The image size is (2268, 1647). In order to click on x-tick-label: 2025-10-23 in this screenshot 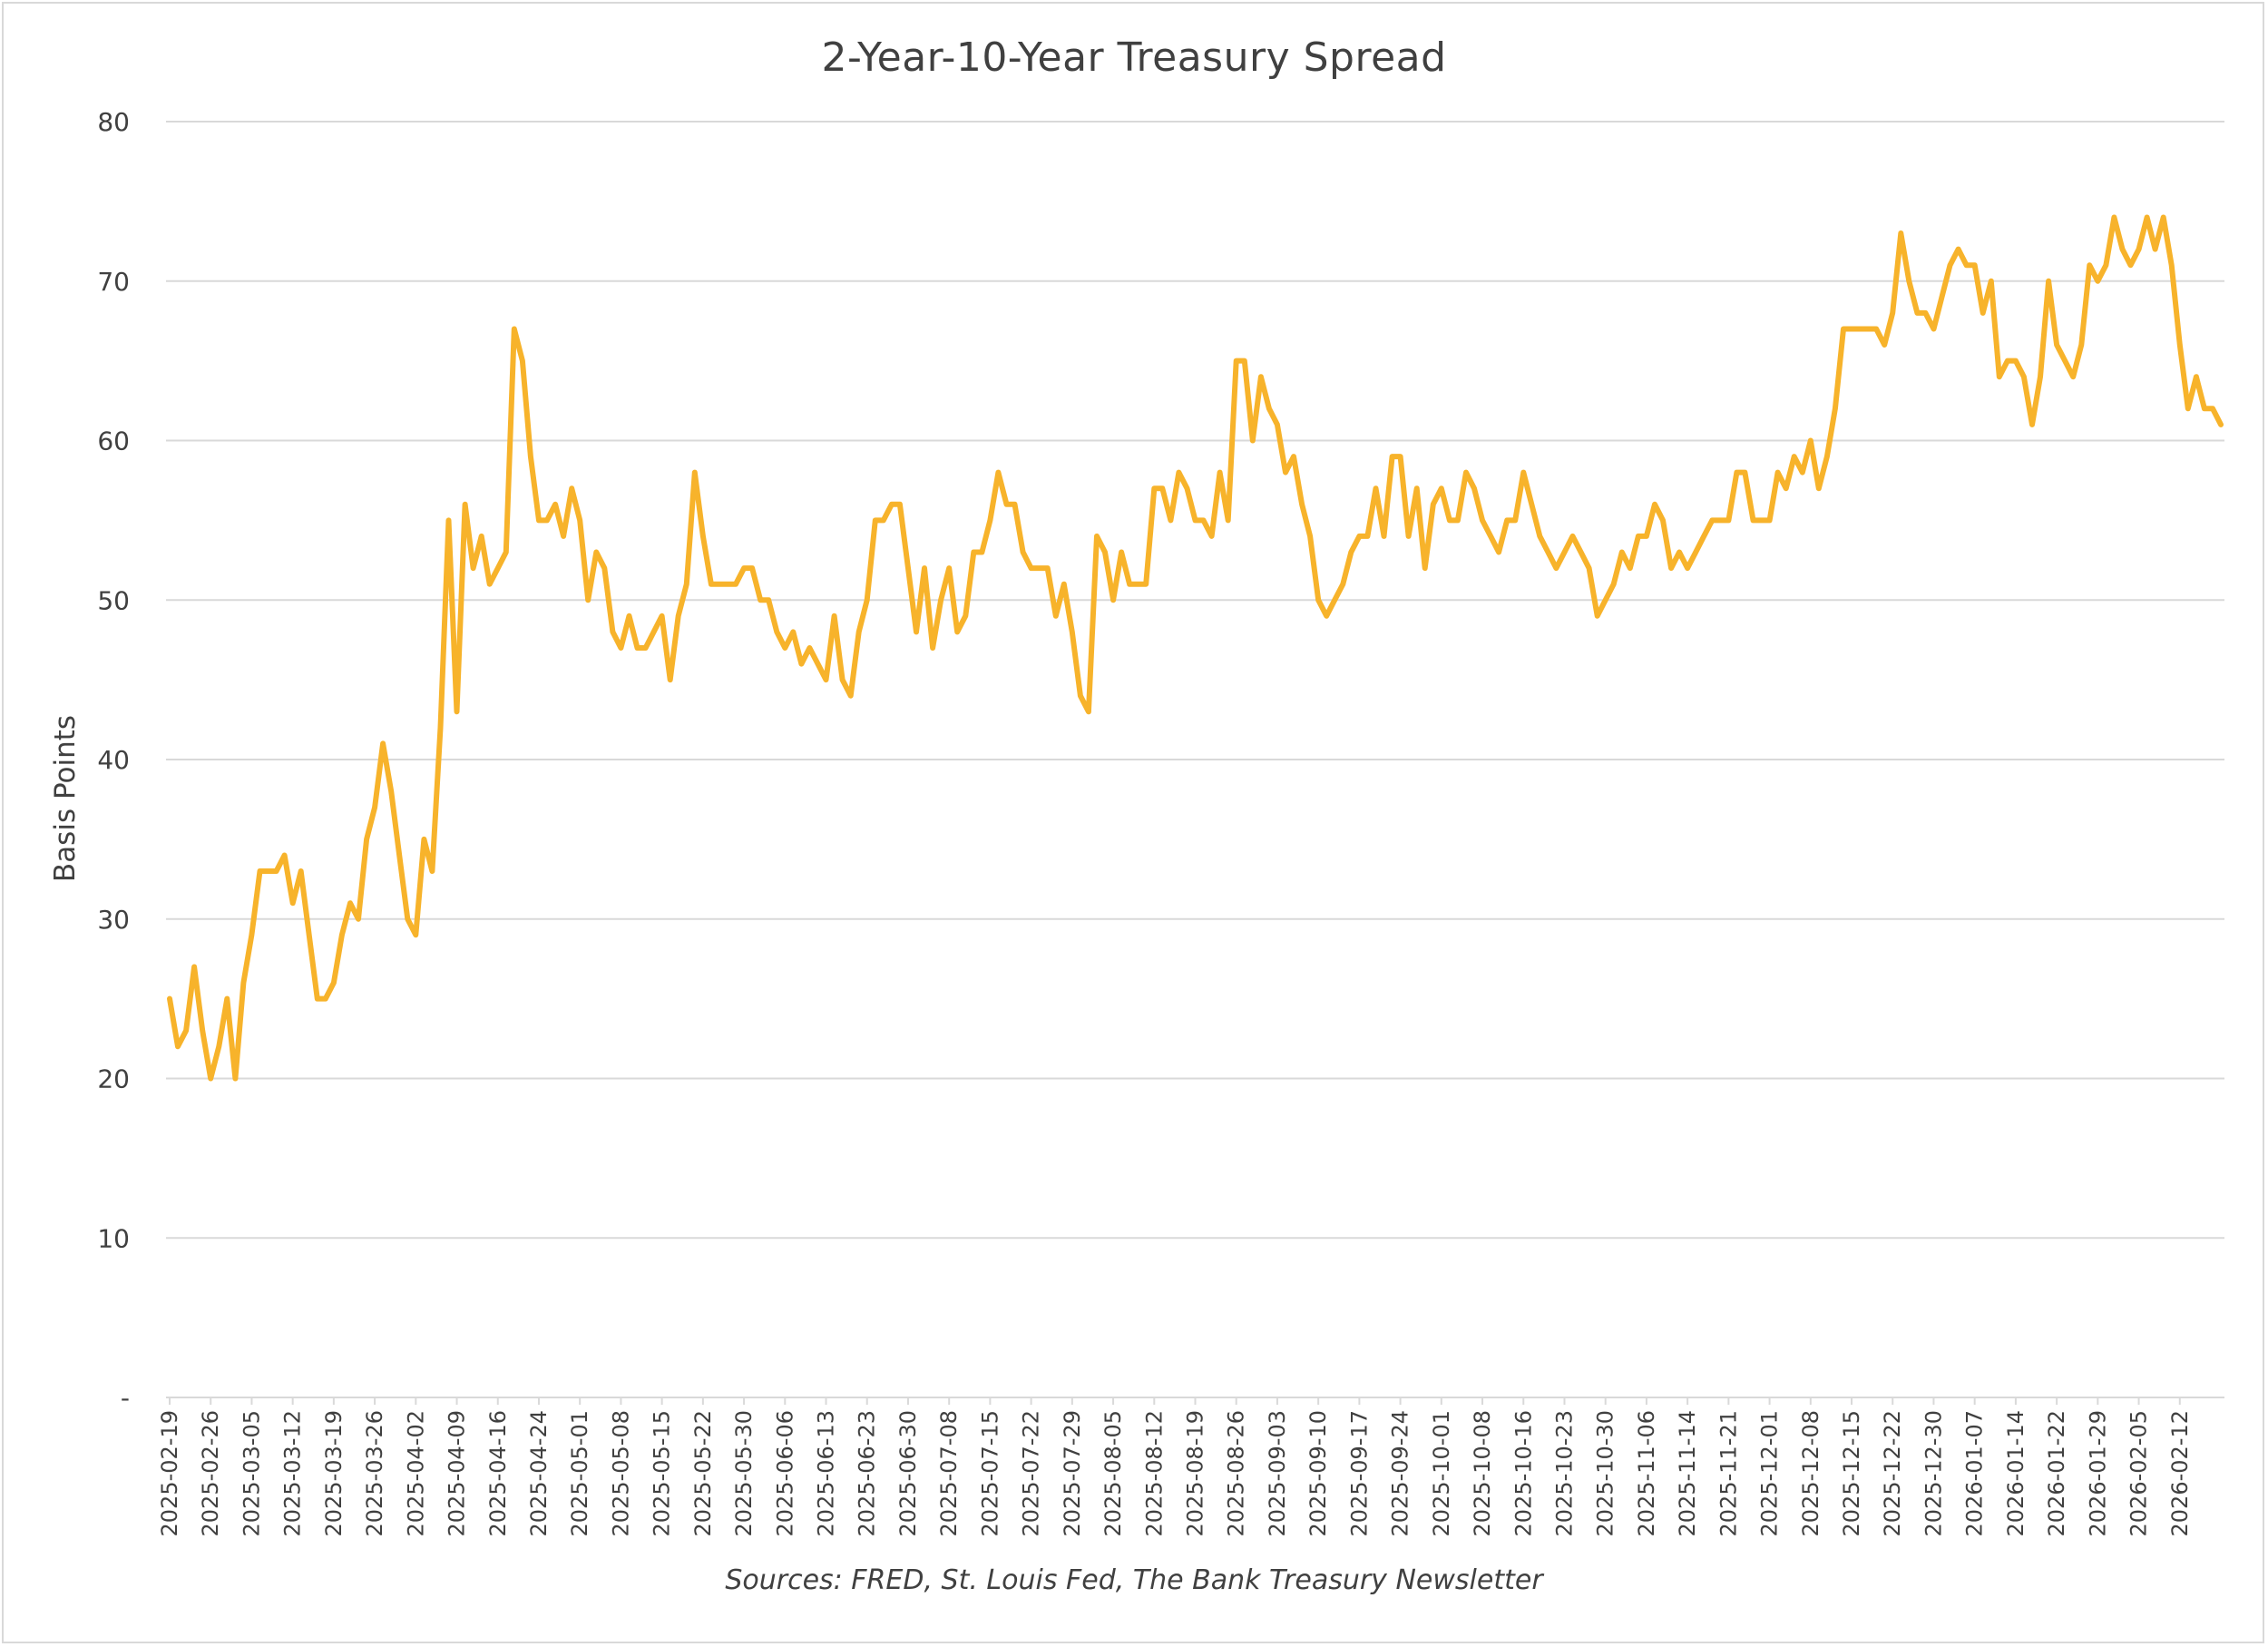, I will do `click(1564, 1473)`.